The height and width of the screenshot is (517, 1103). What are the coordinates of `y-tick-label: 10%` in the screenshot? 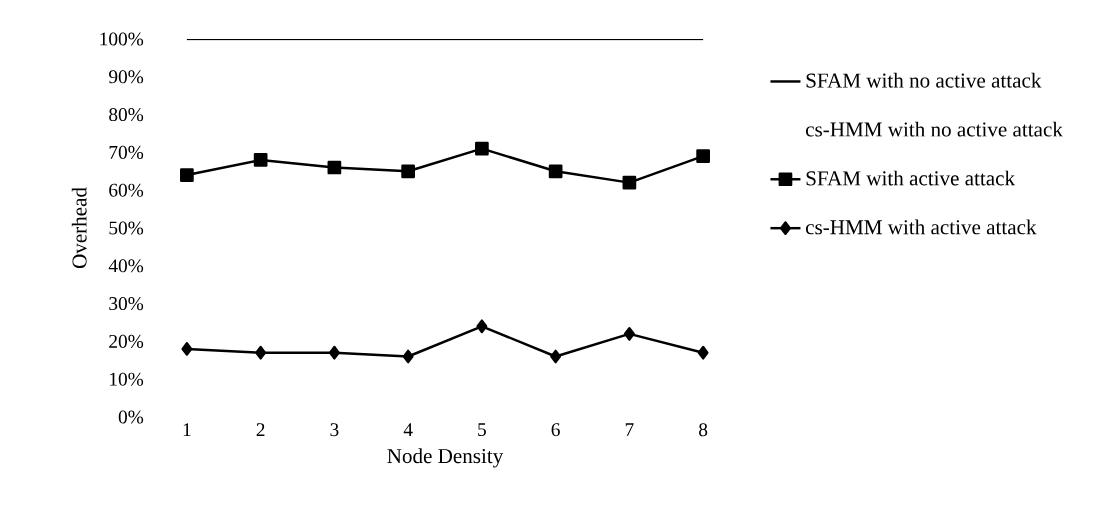 It's located at (127, 379).